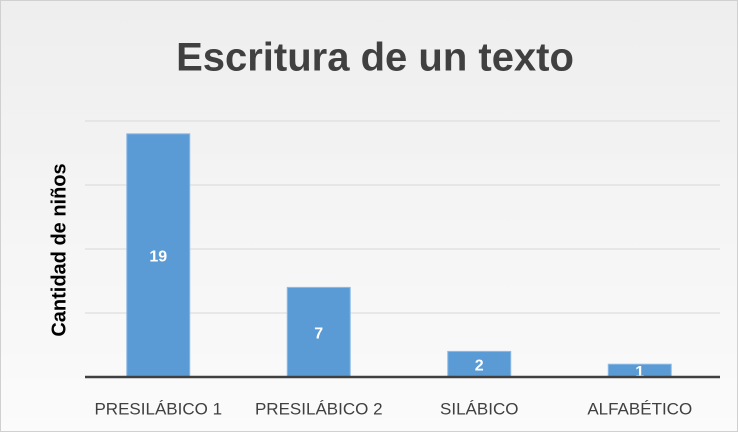 The width and height of the screenshot is (738, 432). What do you see at coordinates (158, 257) in the screenshot?
I see `data-label: 19` at bounding box center [158, 257].